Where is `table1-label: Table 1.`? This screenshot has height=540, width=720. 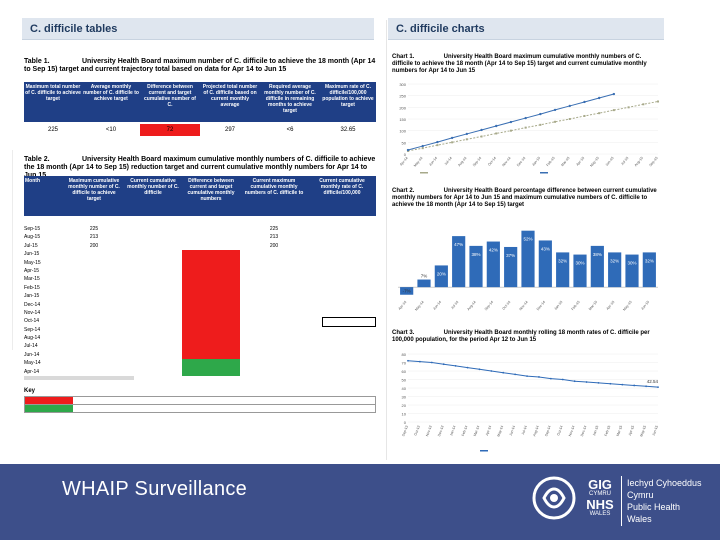
table1-label: Table 1. is located at coordinates (37, 61).